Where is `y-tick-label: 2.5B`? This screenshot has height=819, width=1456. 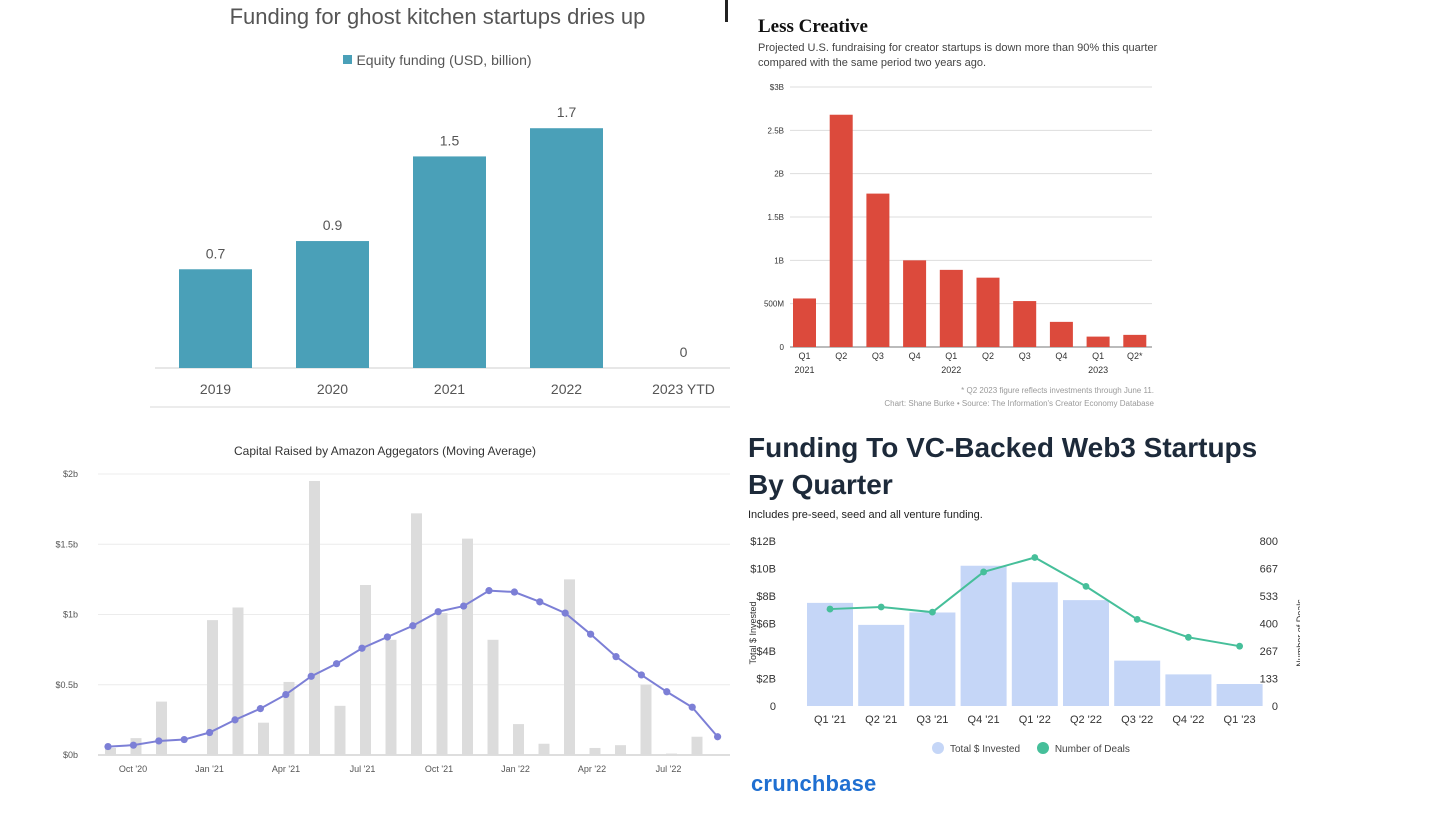
y-tick-label: 2.5B is located at coordinates (776, 130).